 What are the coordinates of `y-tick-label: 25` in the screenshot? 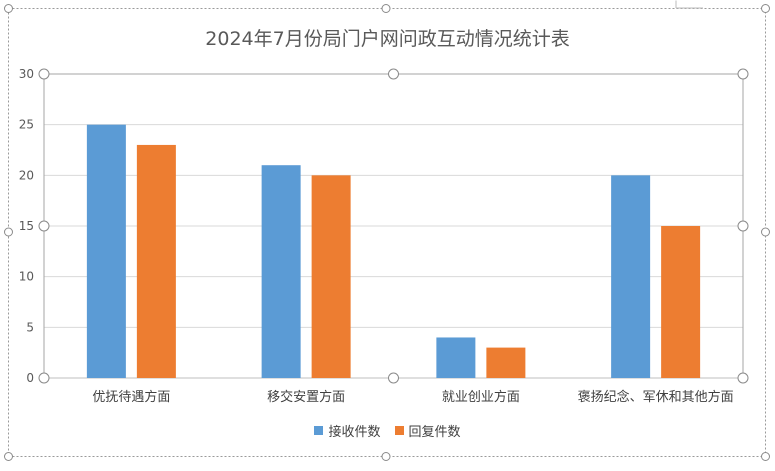 It's located at (26, 125).